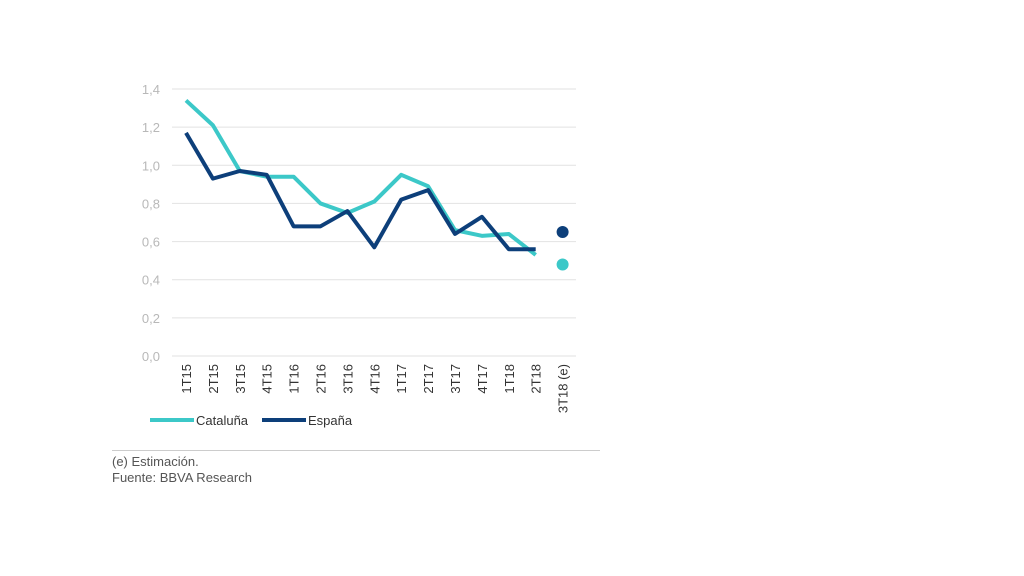 This screenshot has width=1024, height=576. What do you see at coordinates (509, 379) in the screenshot?
I see `x-tick-label: 1T18` at bounding box center [509, 379].